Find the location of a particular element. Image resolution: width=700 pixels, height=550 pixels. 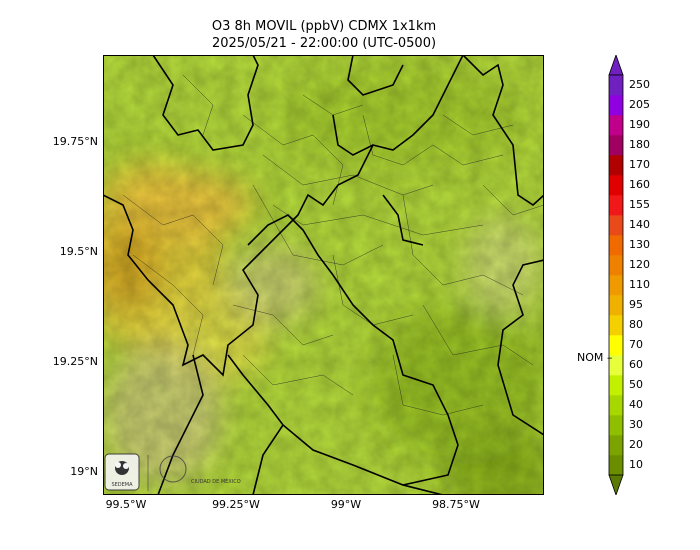

colorbar-tick-label: 155 is located at coordinates (639, 204).